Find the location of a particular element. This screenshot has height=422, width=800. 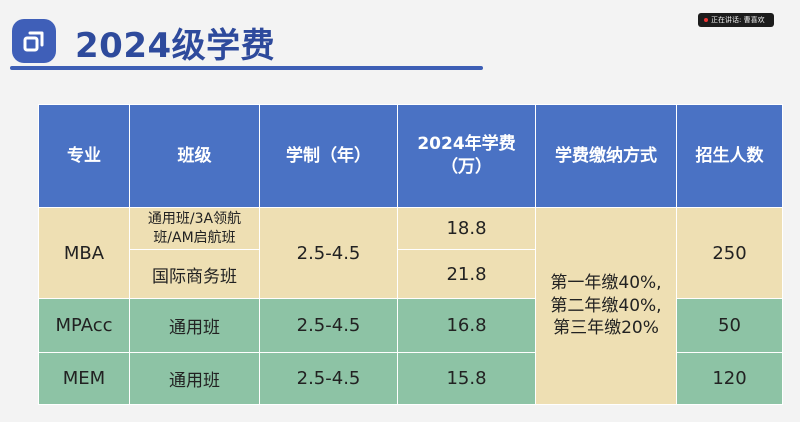

section-logo-icon is located at coordinates (34, 41).